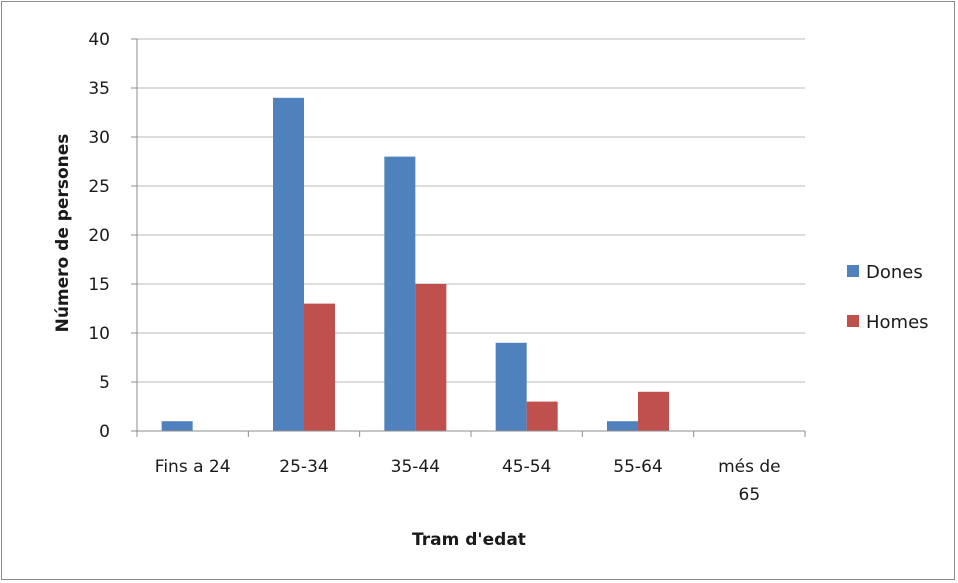 This screenshot has width=958, height=583. What do you see at coordinates (99, 334) in the screenshot?
I see `y-tick-label: 10` at bounding box center [99, 334].